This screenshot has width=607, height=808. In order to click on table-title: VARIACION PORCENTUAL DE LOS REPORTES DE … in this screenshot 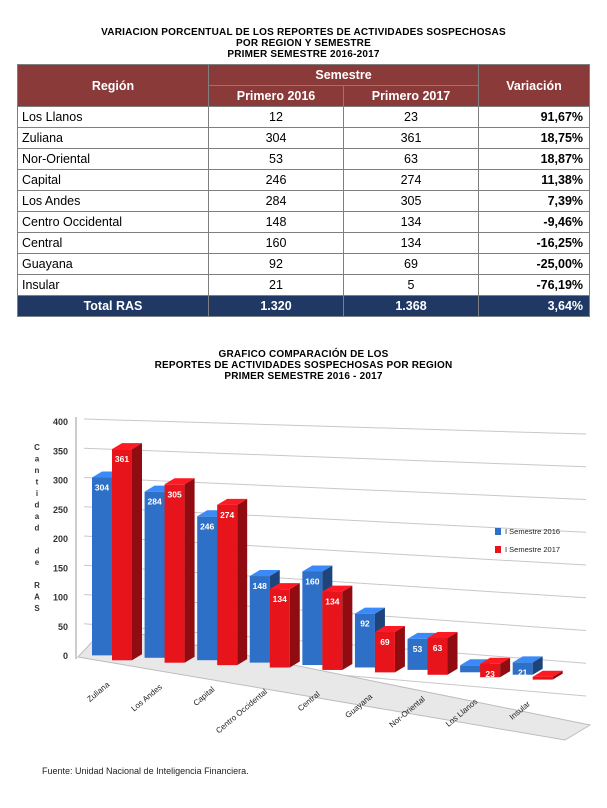, I will do `click(303, 43)`.